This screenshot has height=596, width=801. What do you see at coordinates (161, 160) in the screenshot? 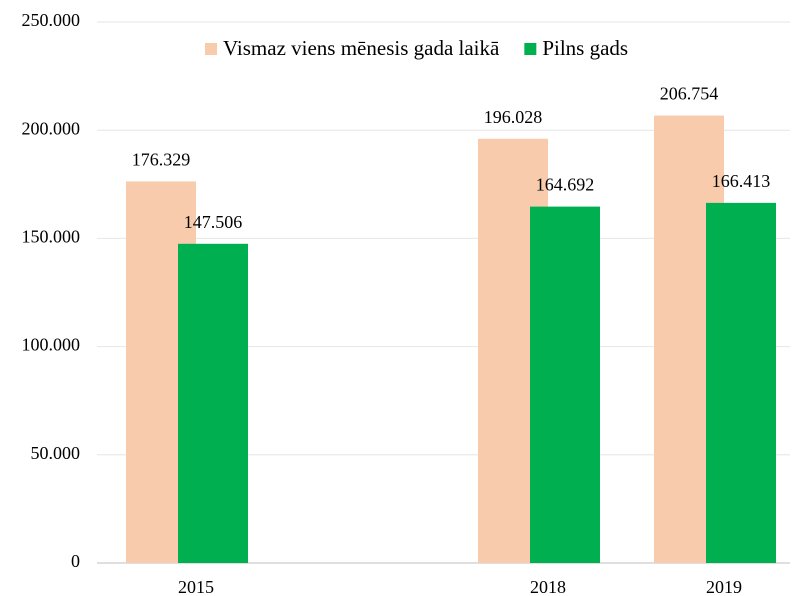
I see `data-label: 176.329` at bounding box center [161, 160].